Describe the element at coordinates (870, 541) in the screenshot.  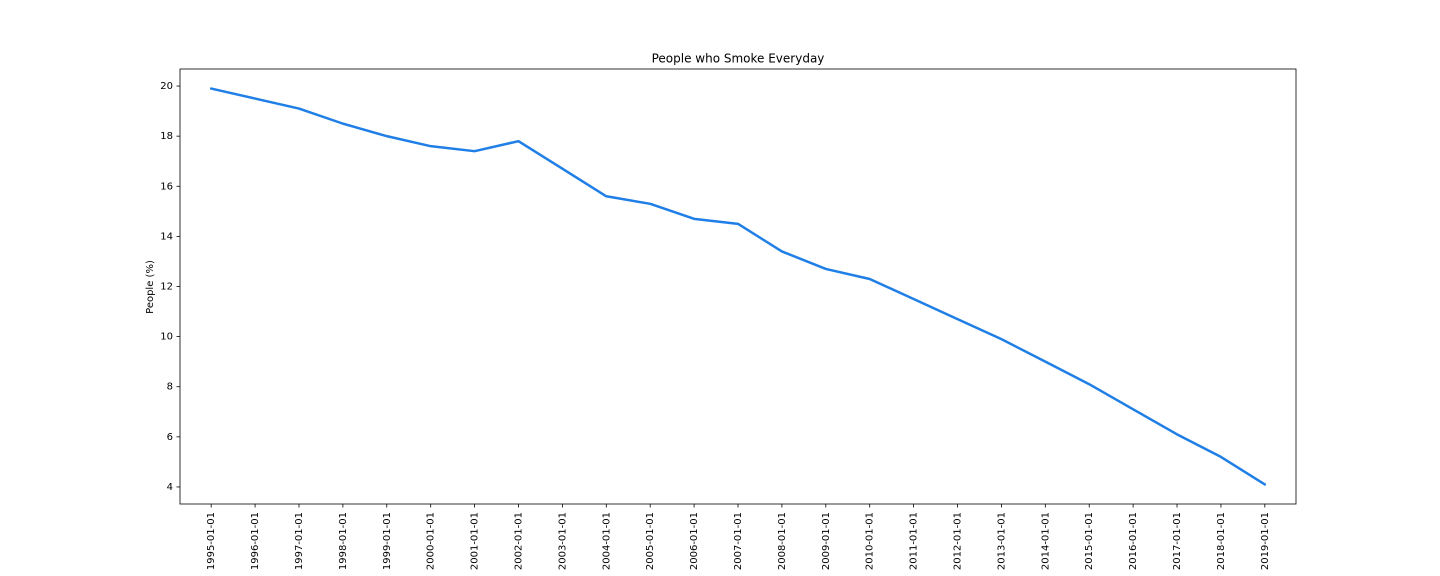
I see `x-tick-label: 2010-01-01` at that location.